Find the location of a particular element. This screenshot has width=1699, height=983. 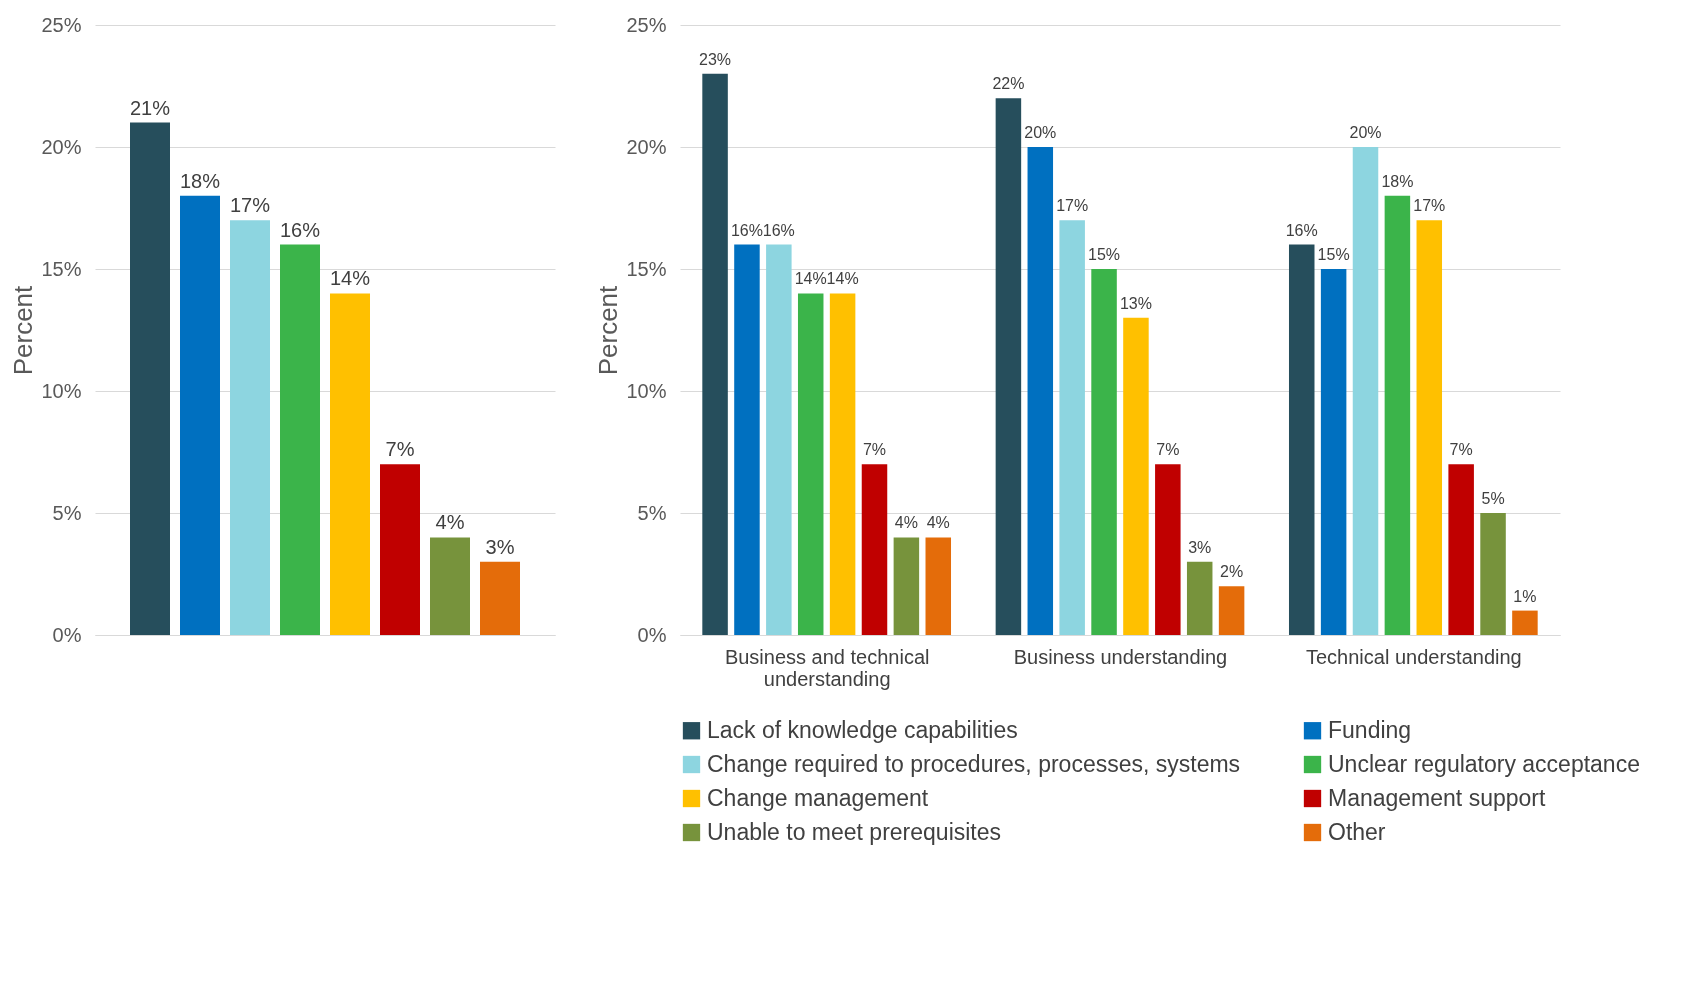

data-label: 23% is located at coordinates (715, 59).